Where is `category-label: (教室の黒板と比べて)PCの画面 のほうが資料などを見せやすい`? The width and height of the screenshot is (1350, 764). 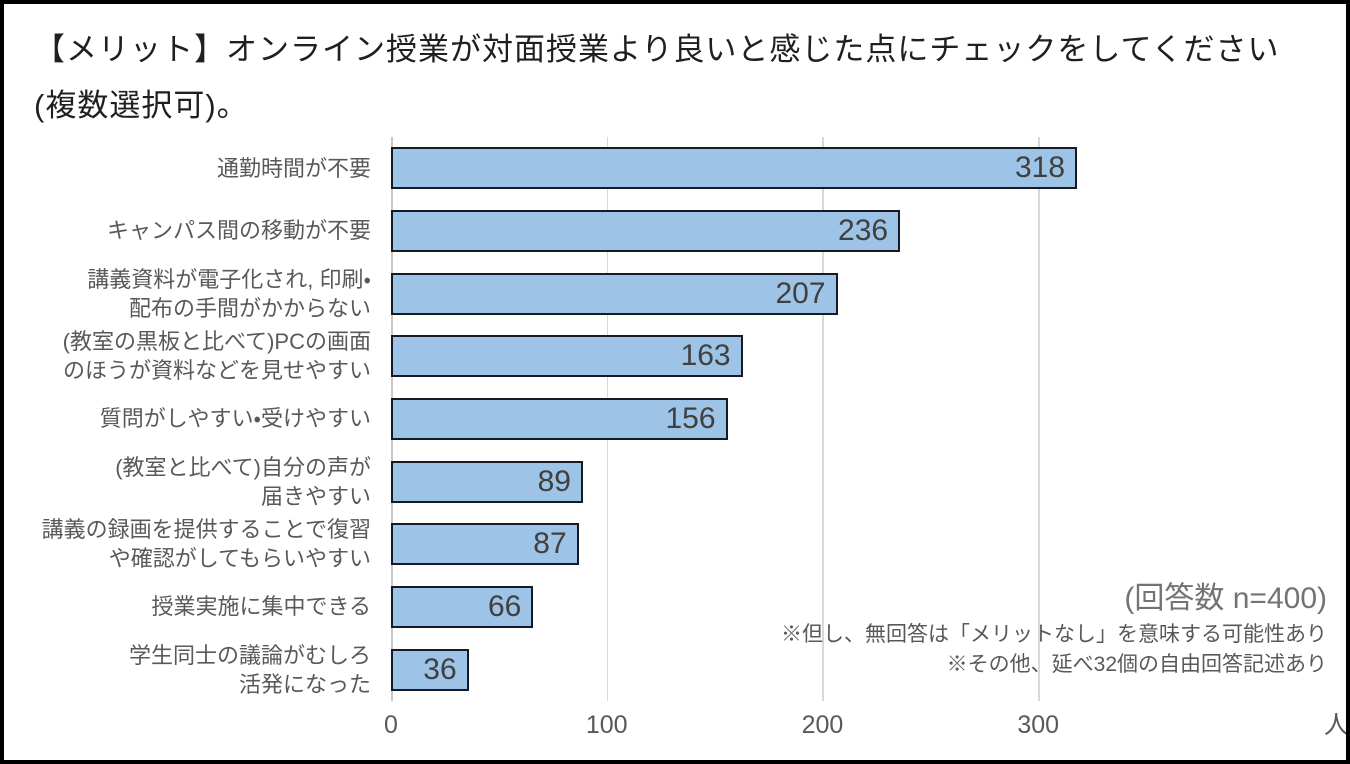 category-label: (教室の黒板と比べて)PCの画面 のほうが資料などを見せやすい is located at coordinates (216, 356).